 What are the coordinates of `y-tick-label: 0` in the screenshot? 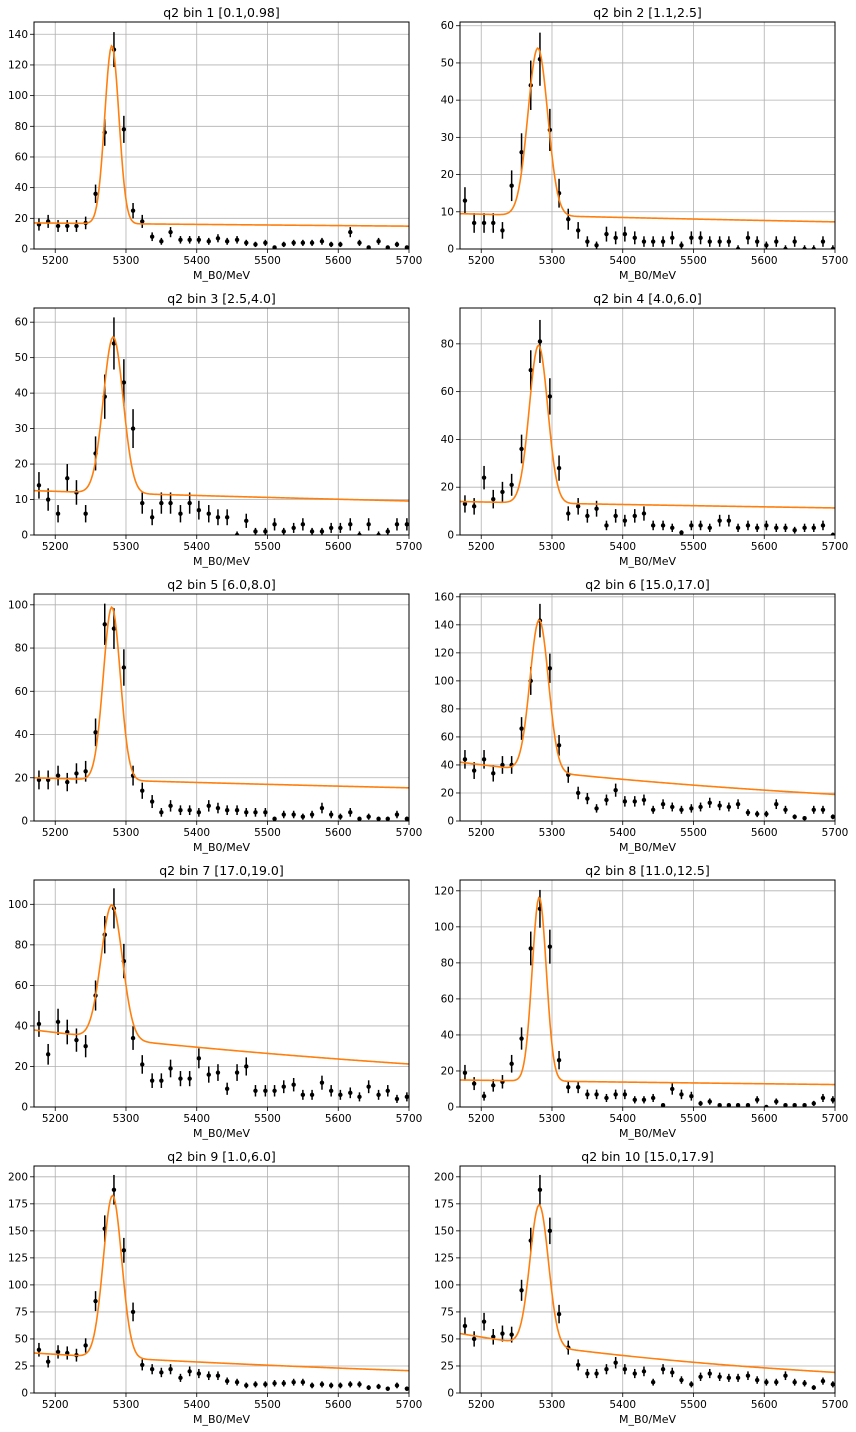 It's located at (24, 250).